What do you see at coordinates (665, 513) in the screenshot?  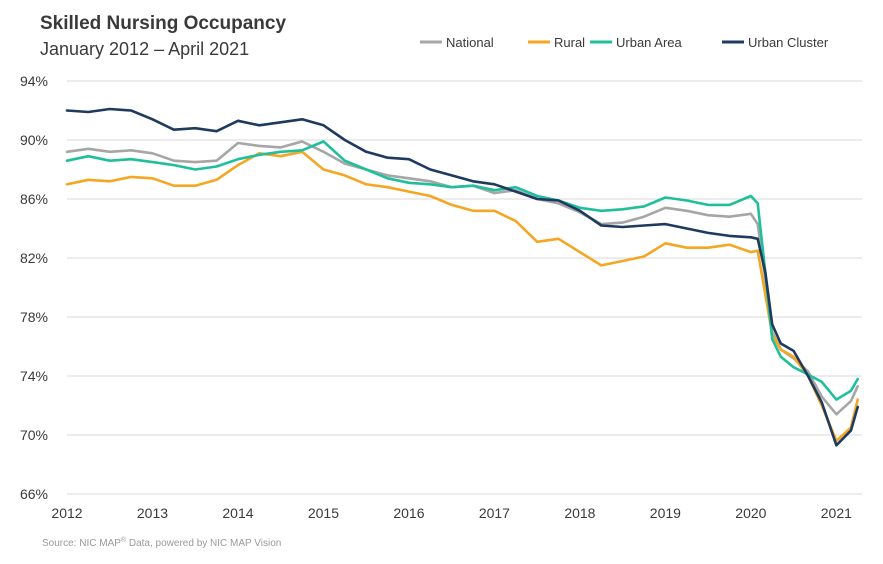 I see `x-tick-label: 2019` at bounding box center [665, 513].